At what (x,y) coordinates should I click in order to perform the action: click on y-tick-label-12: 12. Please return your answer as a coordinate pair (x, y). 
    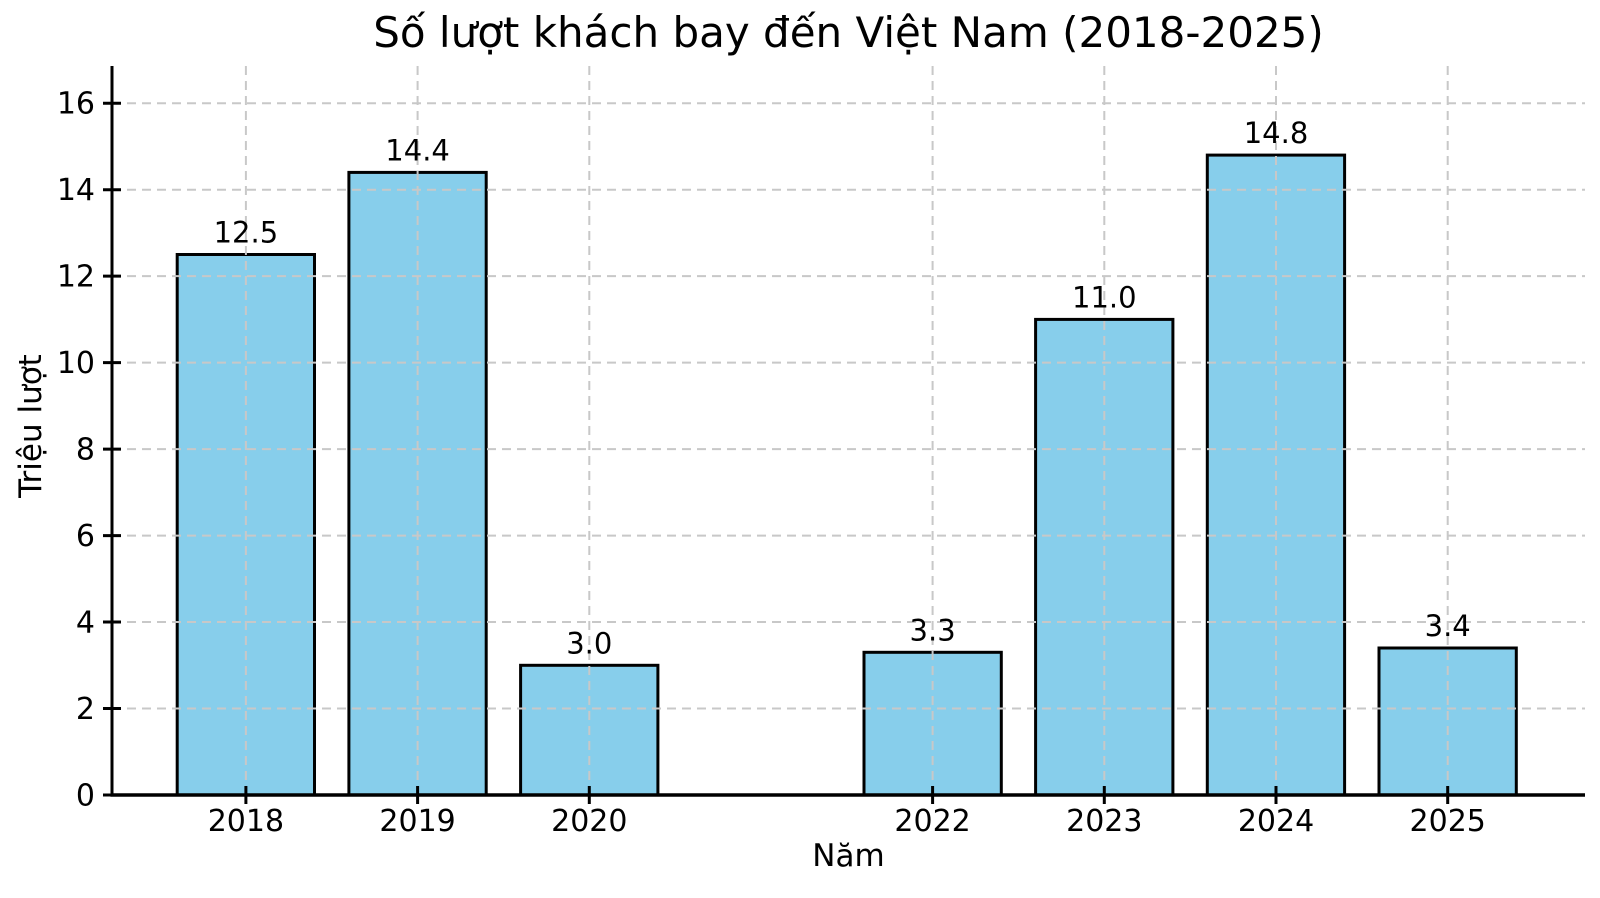
    Looking at the image, I should click on (76, 277).